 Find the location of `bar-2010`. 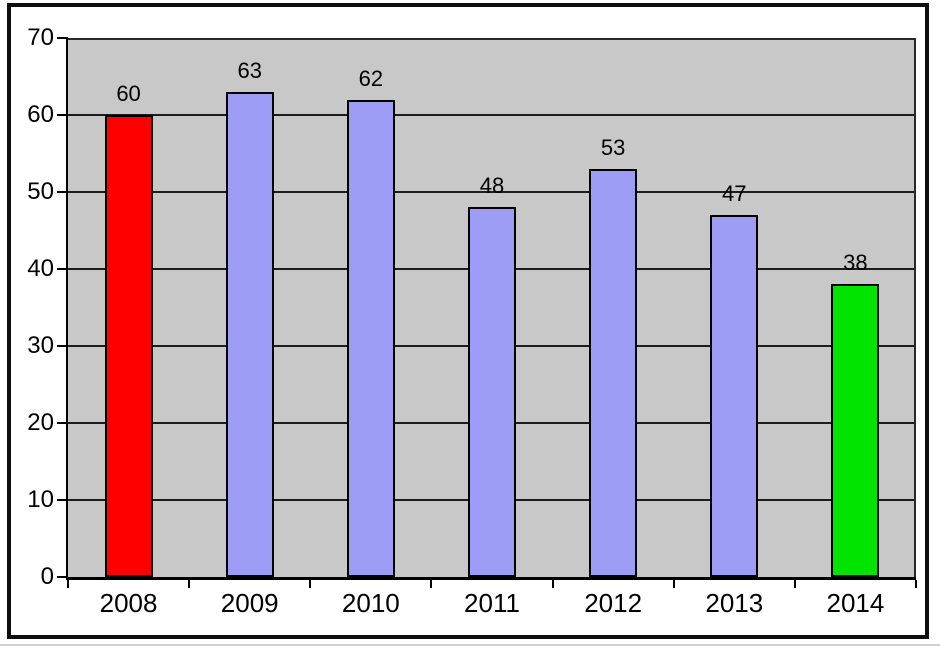

bar-2010 is located at coordinates (370, 338).